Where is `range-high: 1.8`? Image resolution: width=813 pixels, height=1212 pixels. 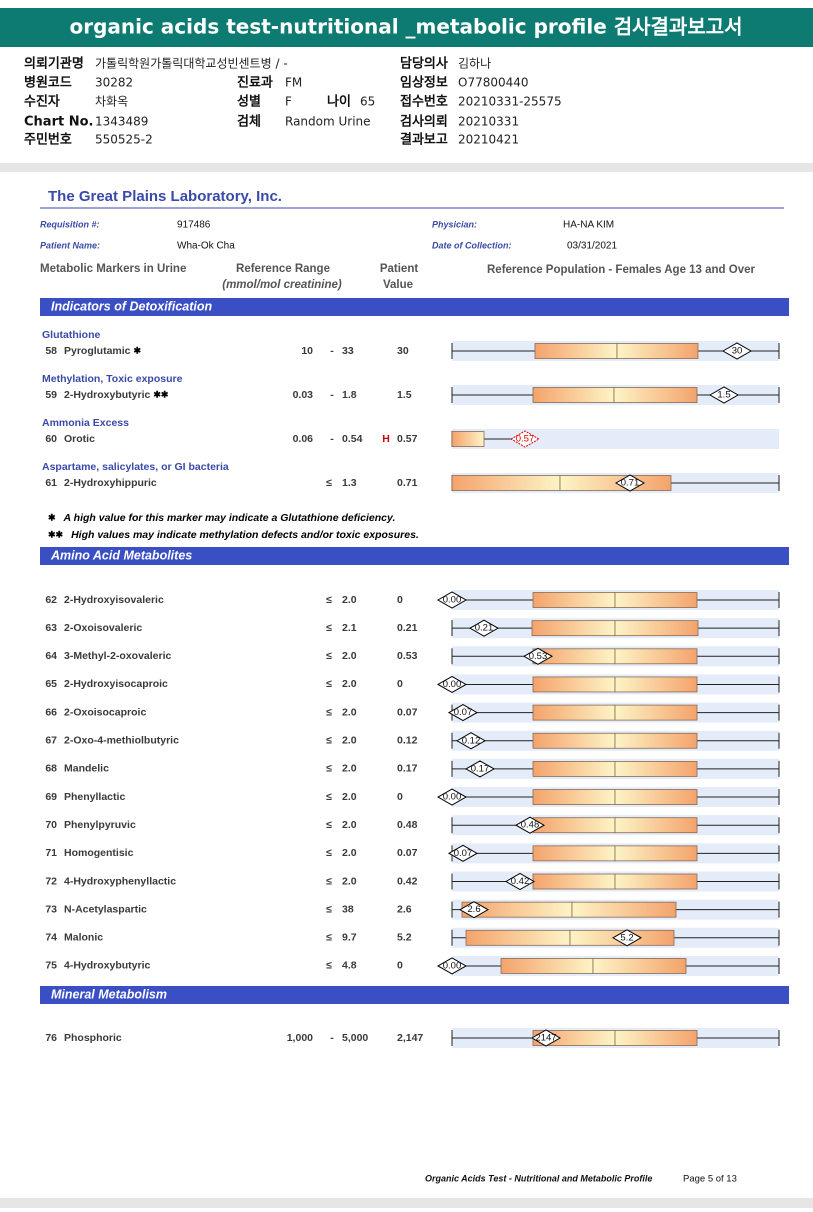 range-high: 1.8 is located at coordinates (349, 395).